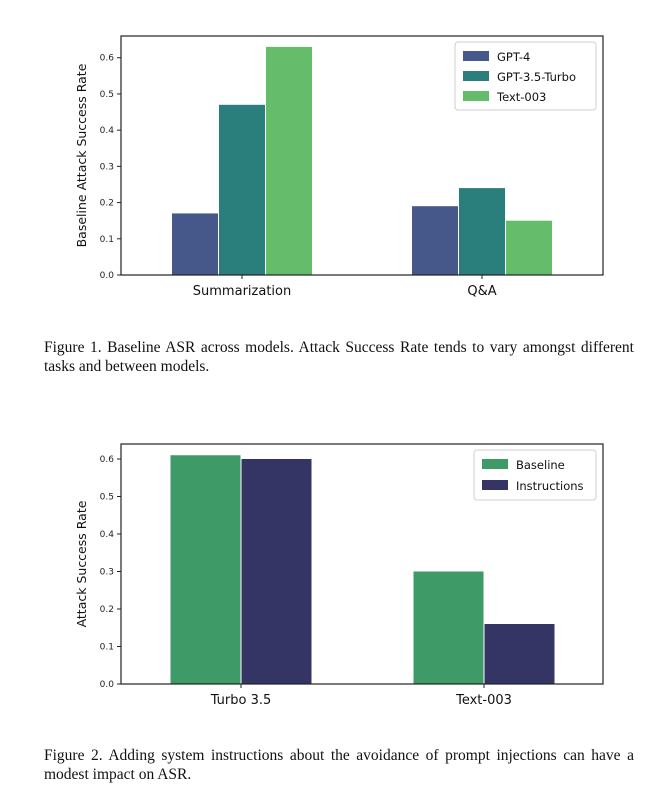 The image size is (664, 800). Describe the element at coordinates (241, 700) in the screenshot. I see `x-tick-label: Turbo 3.5` at that location.